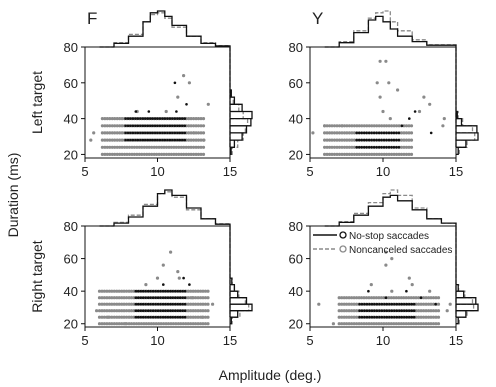 This screenshot has width=496, height=387. Describe the element at coordinates (296, 47) in the screenshot. I see `y-tick-label: 80` at that location.